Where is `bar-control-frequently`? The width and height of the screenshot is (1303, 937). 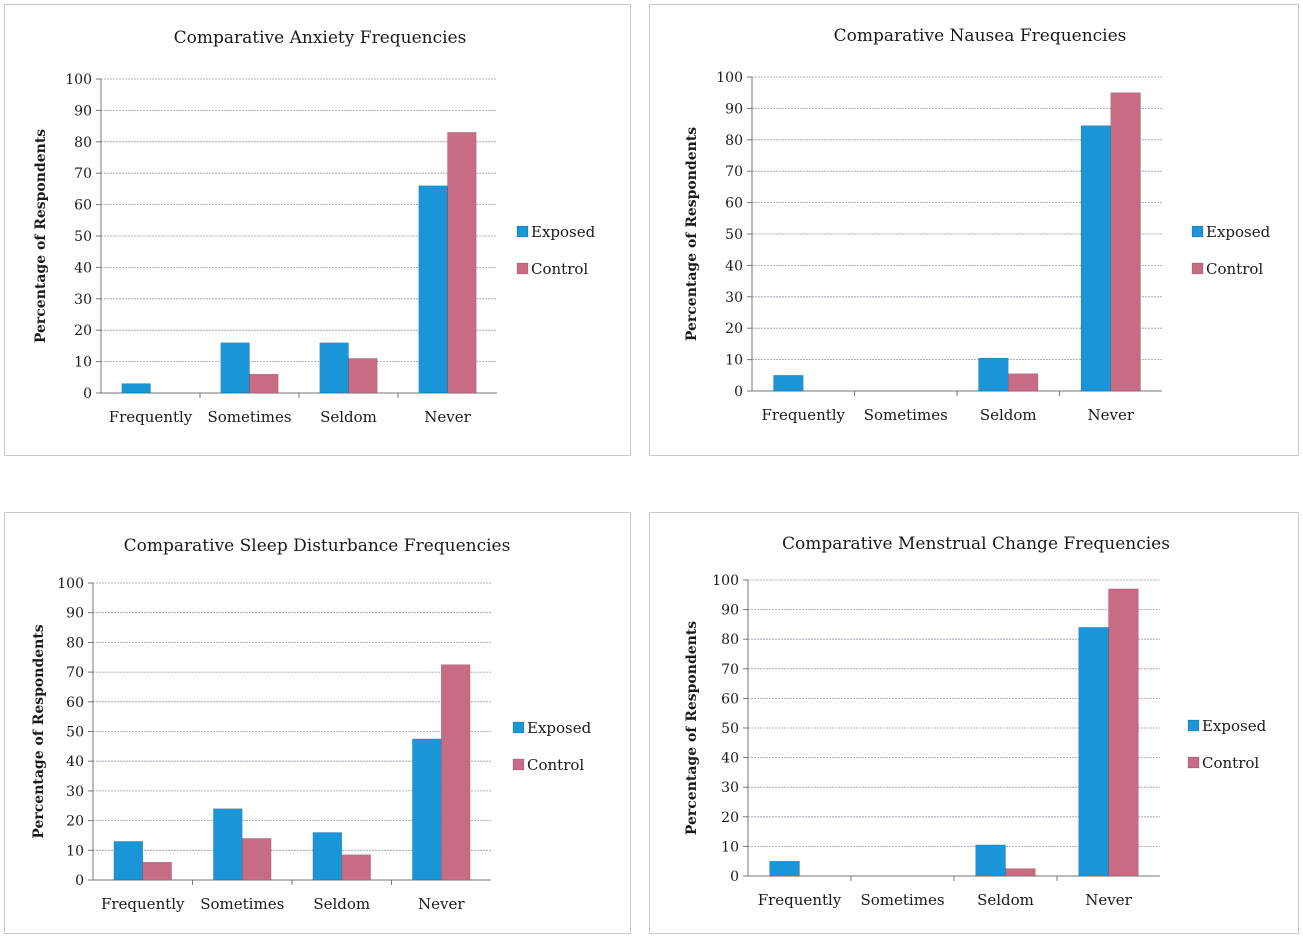 bar-control-frequently is located at coordinates (157, 871).